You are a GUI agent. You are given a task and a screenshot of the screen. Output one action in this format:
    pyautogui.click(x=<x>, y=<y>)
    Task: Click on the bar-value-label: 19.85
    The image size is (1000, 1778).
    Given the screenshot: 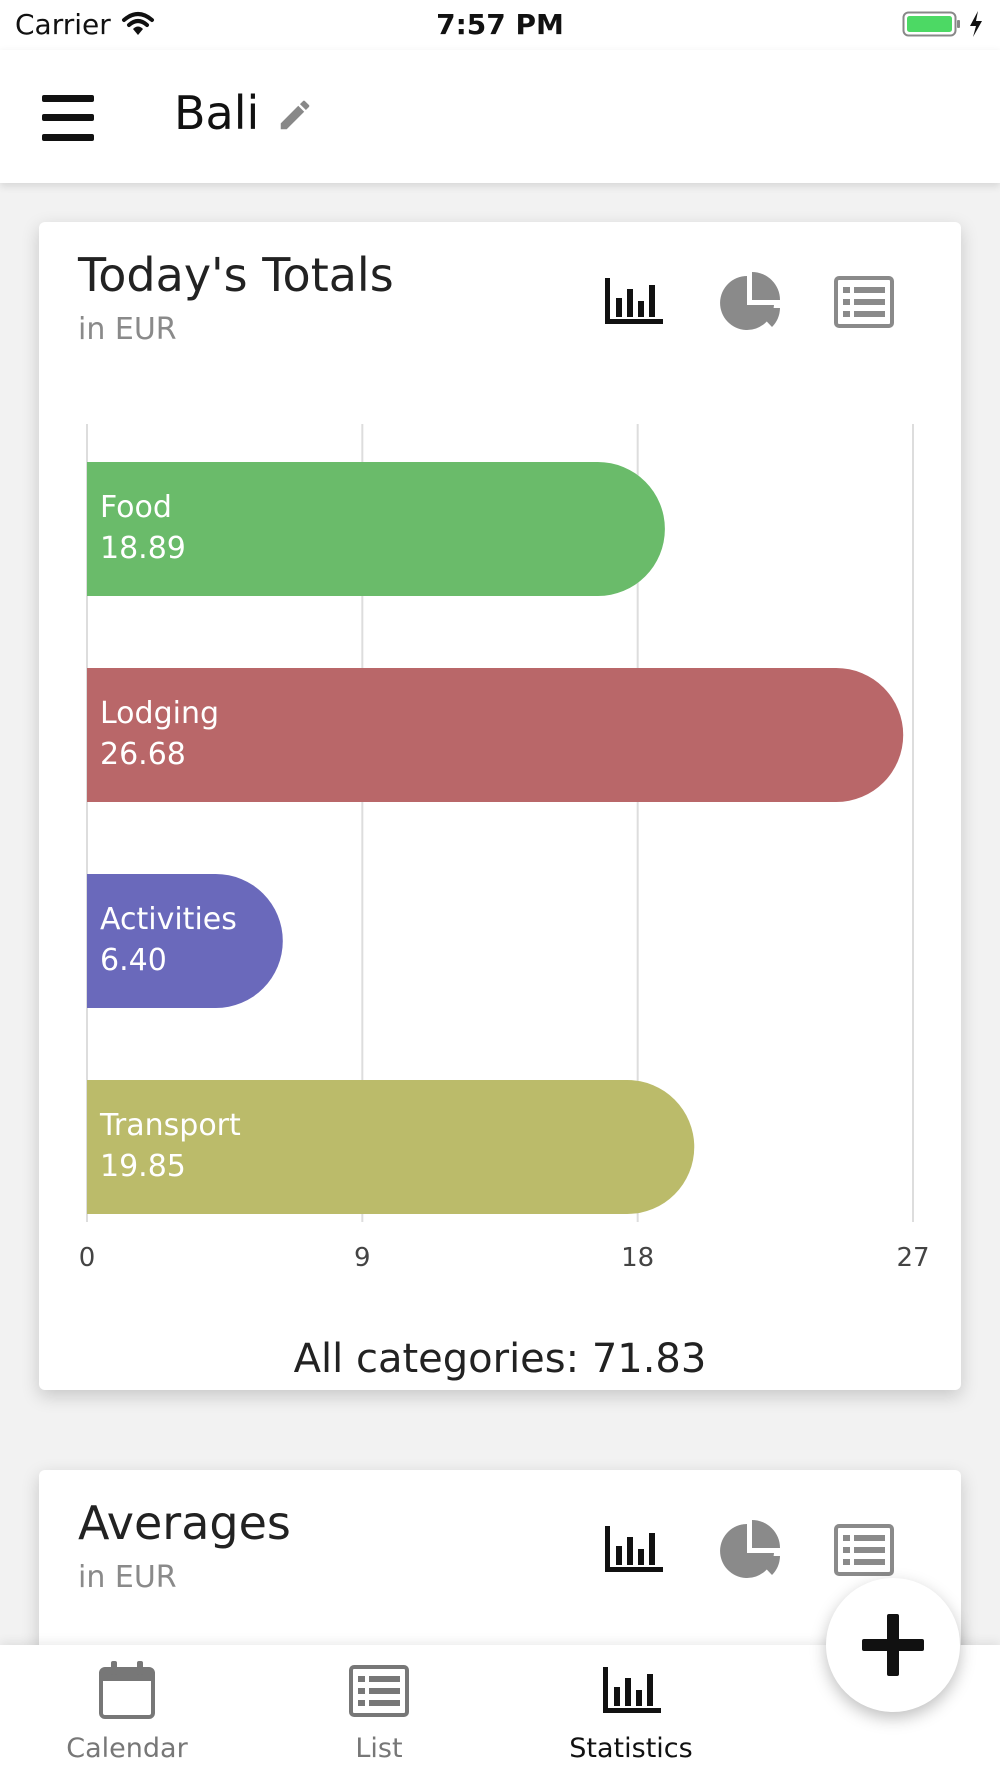 What is the action you would take?
    pyautogui.click(x=143, y=1166)
    